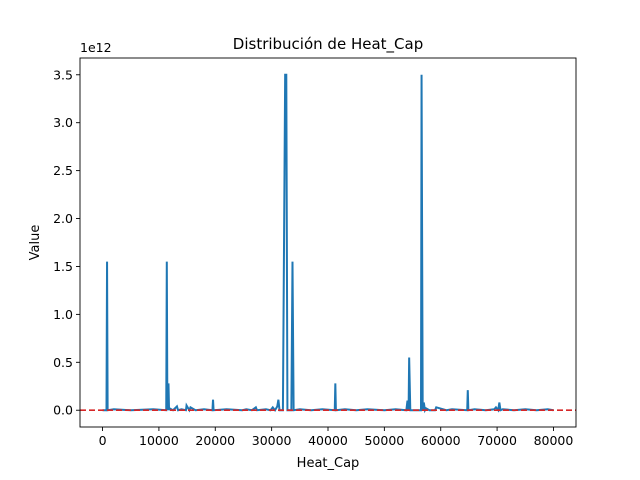 The width and height of the screenshot is (640, 480). What do you see at coordinates (554, 440) in the screenshot?
I see `x-tick-label: 80000` at bounding box center [554, 440].